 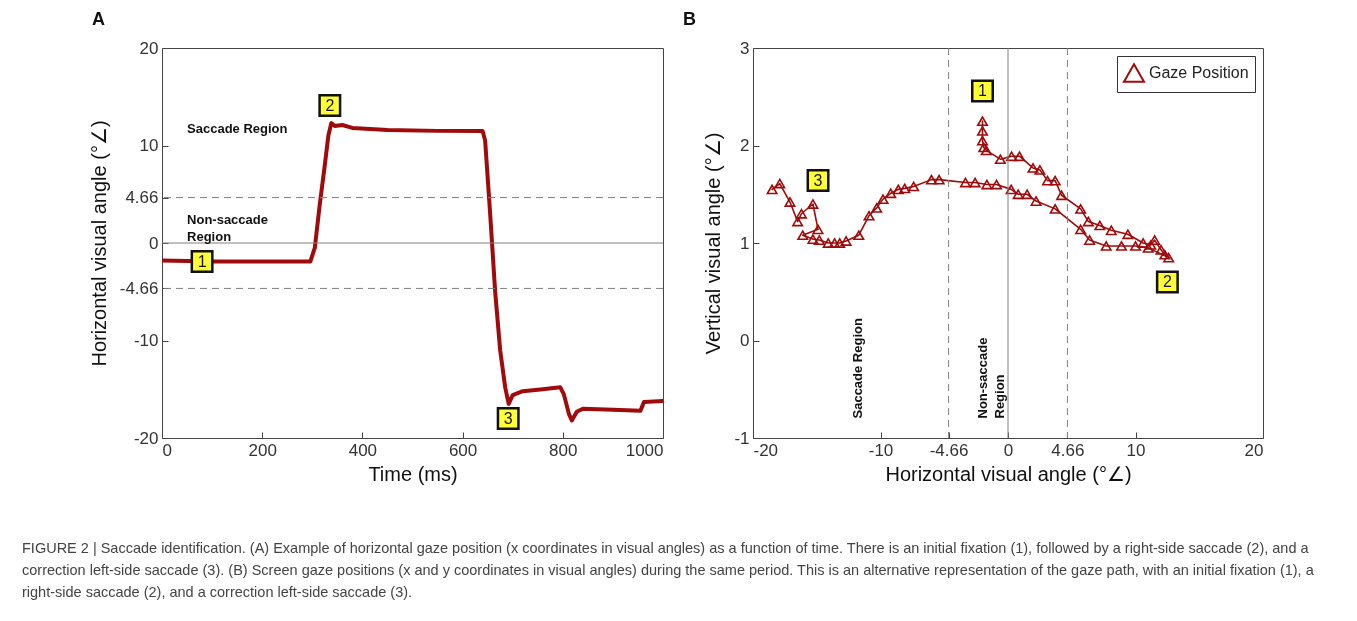 I want to click on y-tick-label: 2, so click(x=745, y=145).